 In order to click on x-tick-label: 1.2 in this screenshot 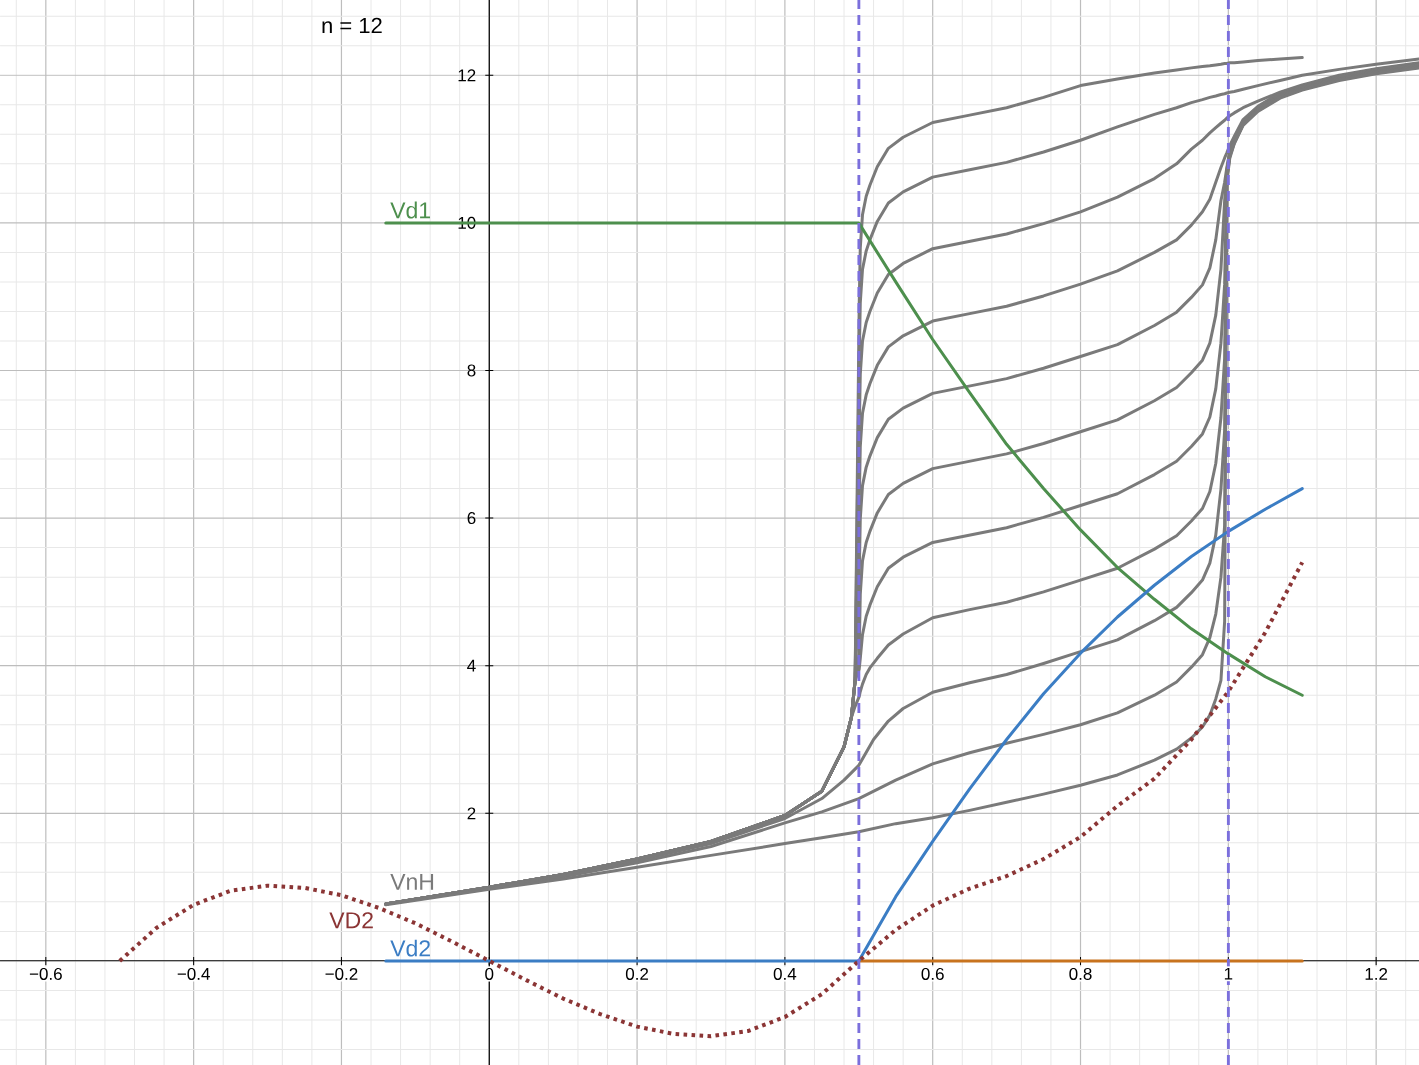, I will do `click(1376, 973)`.